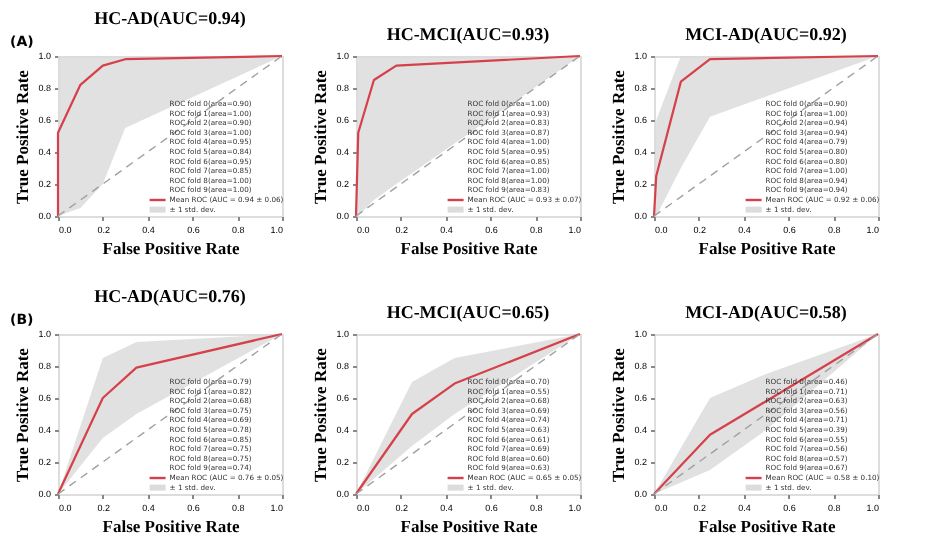 The width and height of the screenshot is (948, 554). I want to click on chart-title: HC-MCI(AUC=0.65), so click(468, 312).